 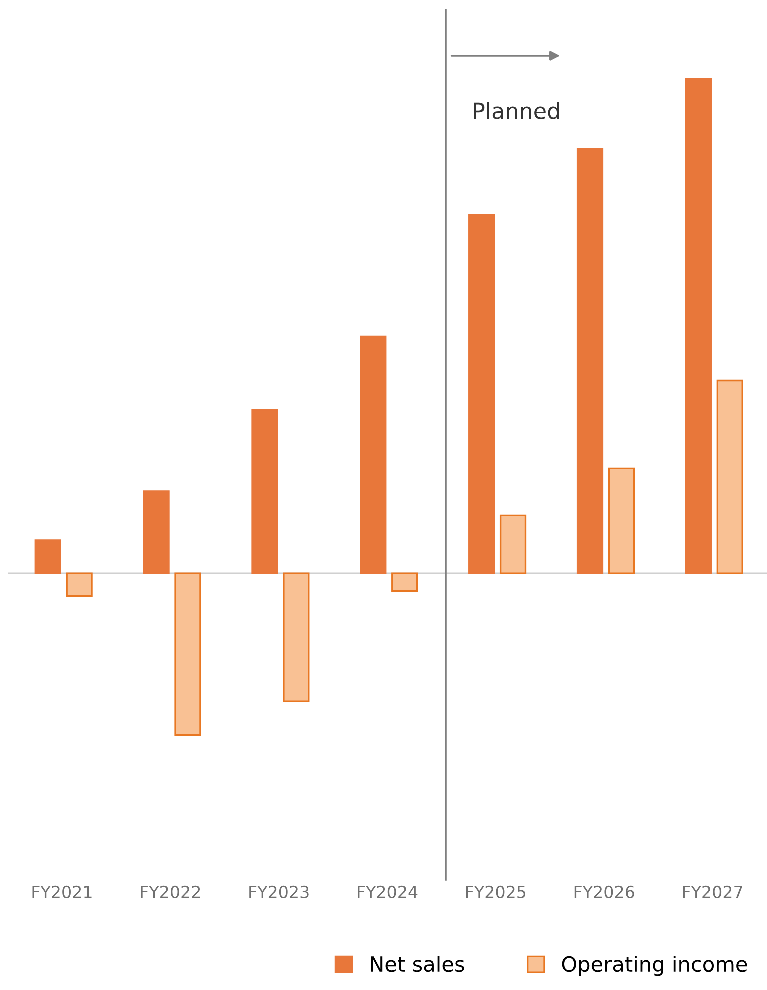 I want to click on x-tick-label: FY2021, so click(x=62, y=892).